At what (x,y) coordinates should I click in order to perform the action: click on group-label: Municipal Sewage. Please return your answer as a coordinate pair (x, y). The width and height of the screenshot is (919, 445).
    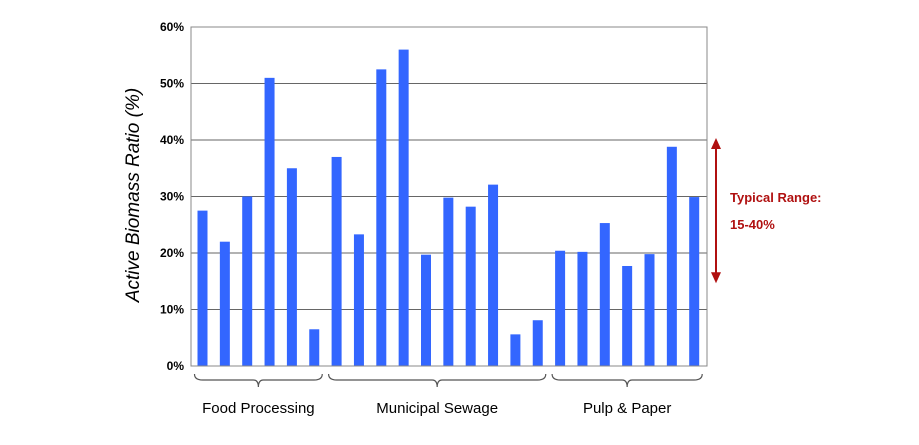
    Looking at the image, I should click on (437, 408).